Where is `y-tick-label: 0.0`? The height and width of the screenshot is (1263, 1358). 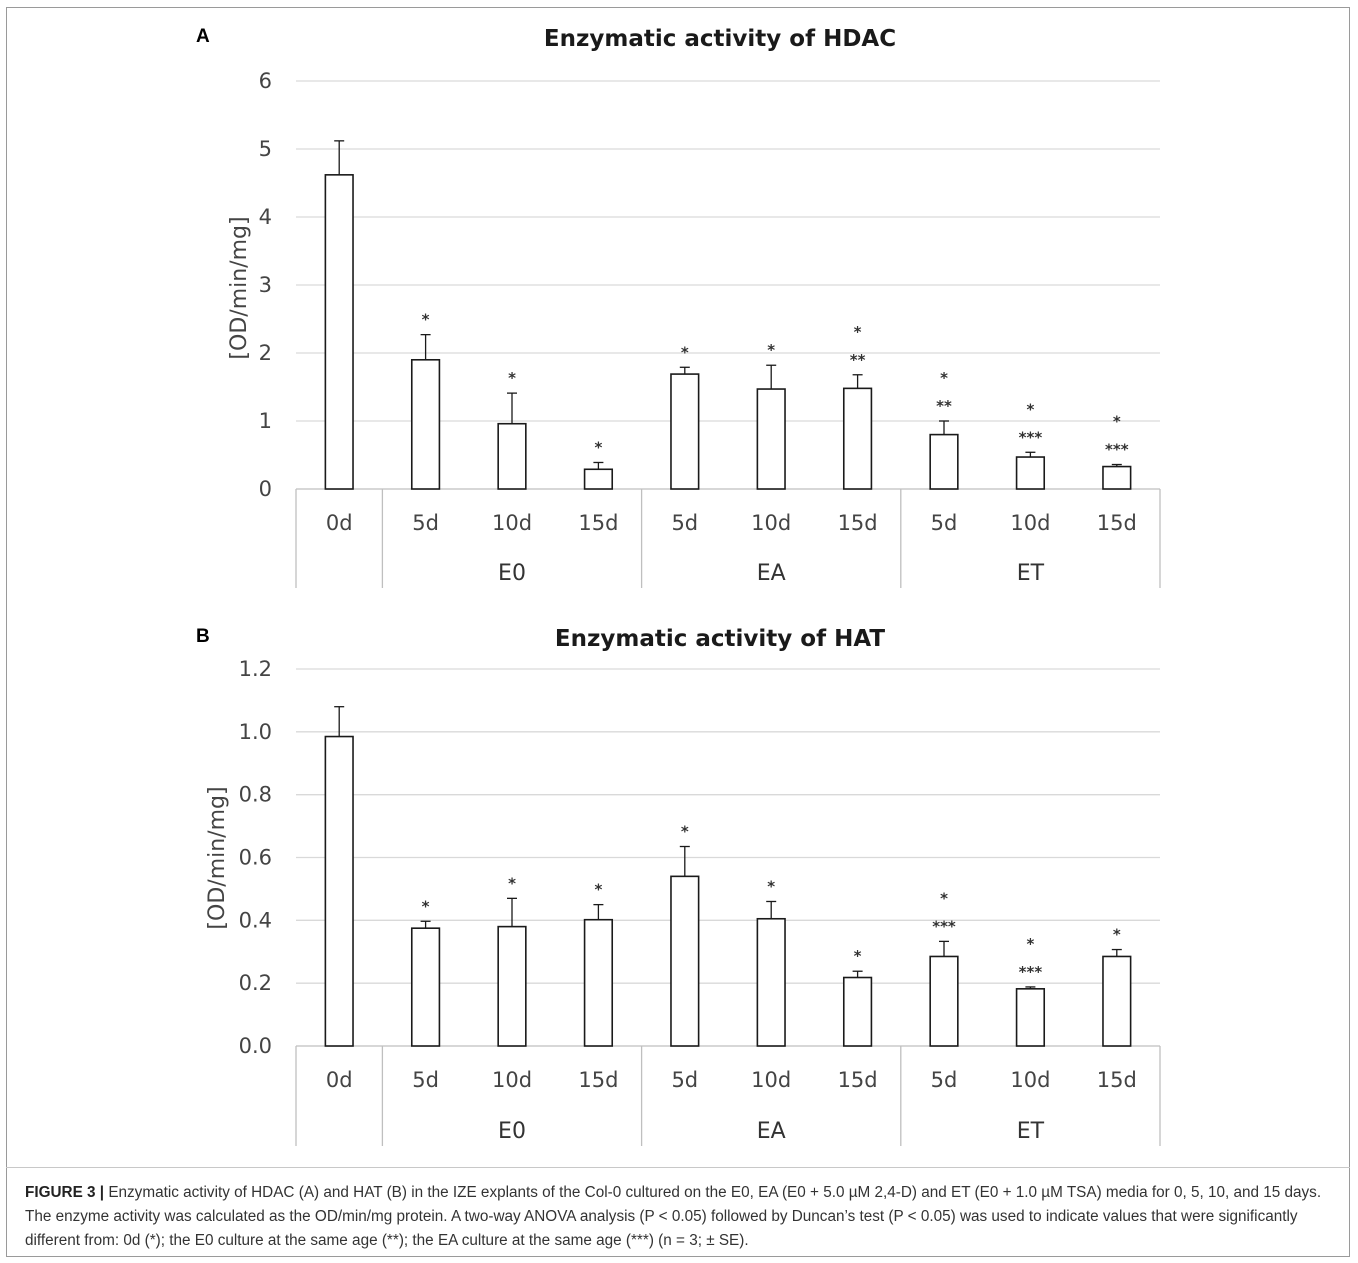
y-tick-label: 0.0 is located at coordinates (255, 1046).